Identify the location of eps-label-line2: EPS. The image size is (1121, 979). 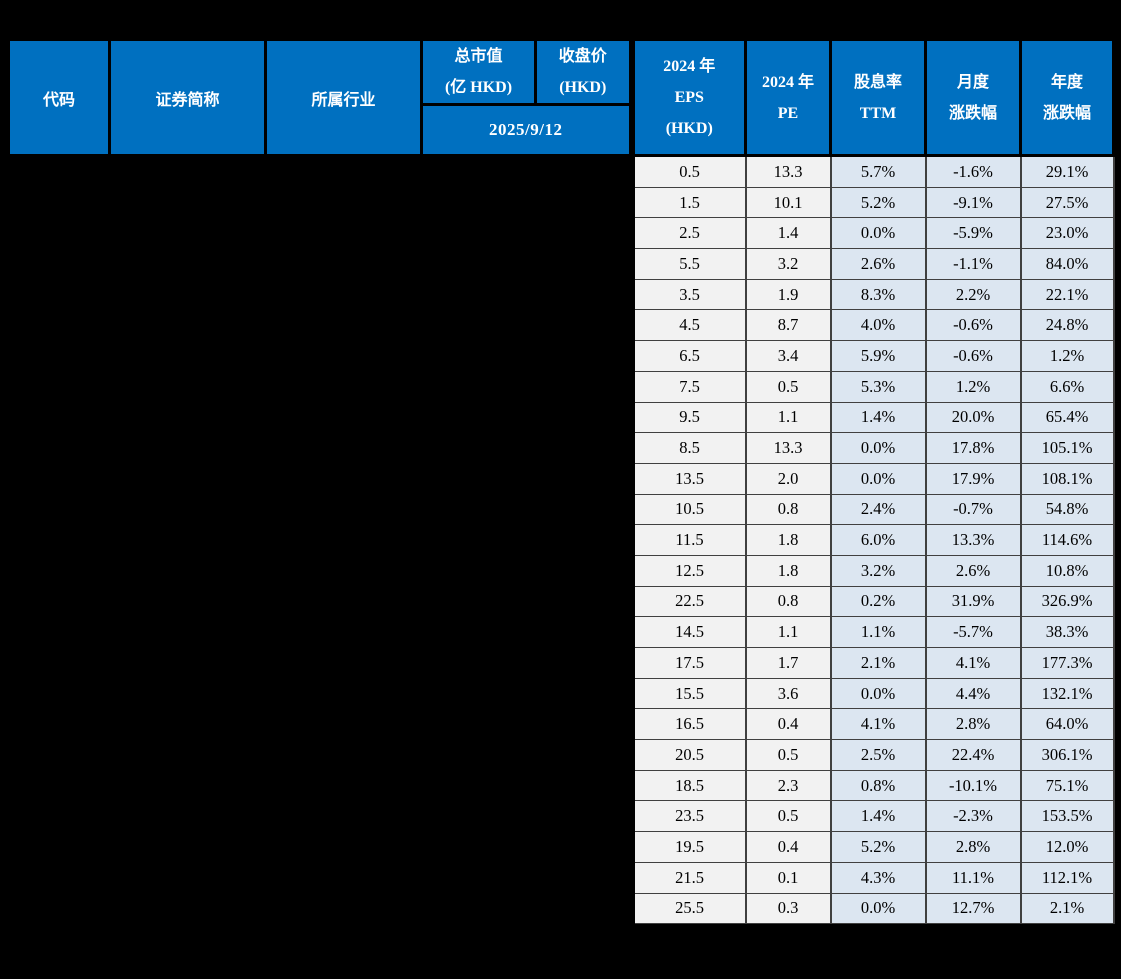
(689, 97).